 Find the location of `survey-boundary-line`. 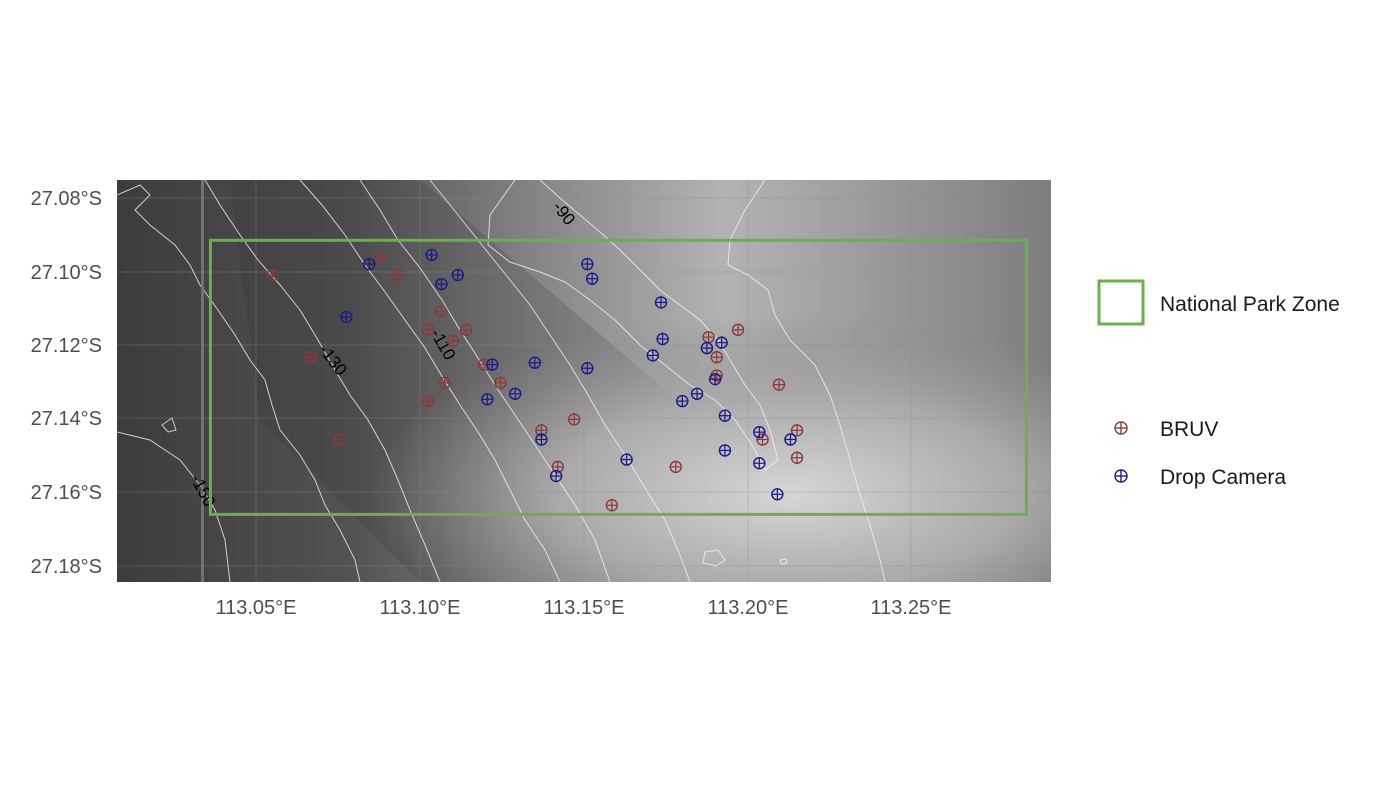

survey-boundary-line is located at coordinates (202, 381).